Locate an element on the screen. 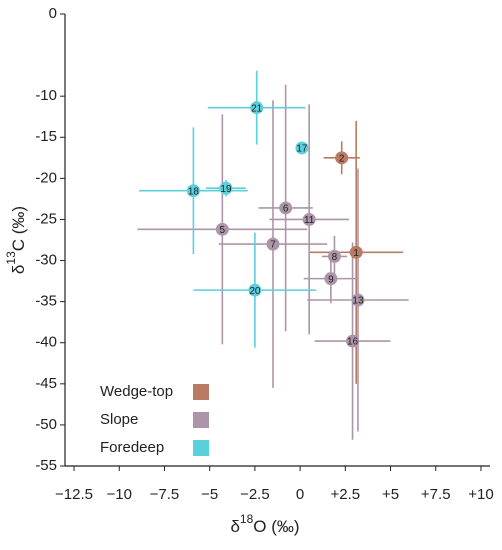  x-tick-label: −2.5 is located at coordinates (255, 494).